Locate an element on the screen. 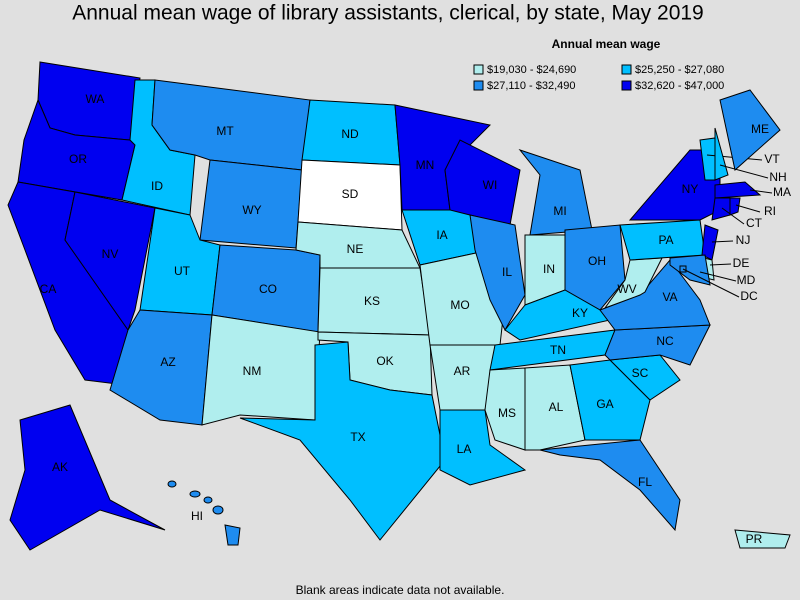  state-label: AL is located at coordinates (556, 407).